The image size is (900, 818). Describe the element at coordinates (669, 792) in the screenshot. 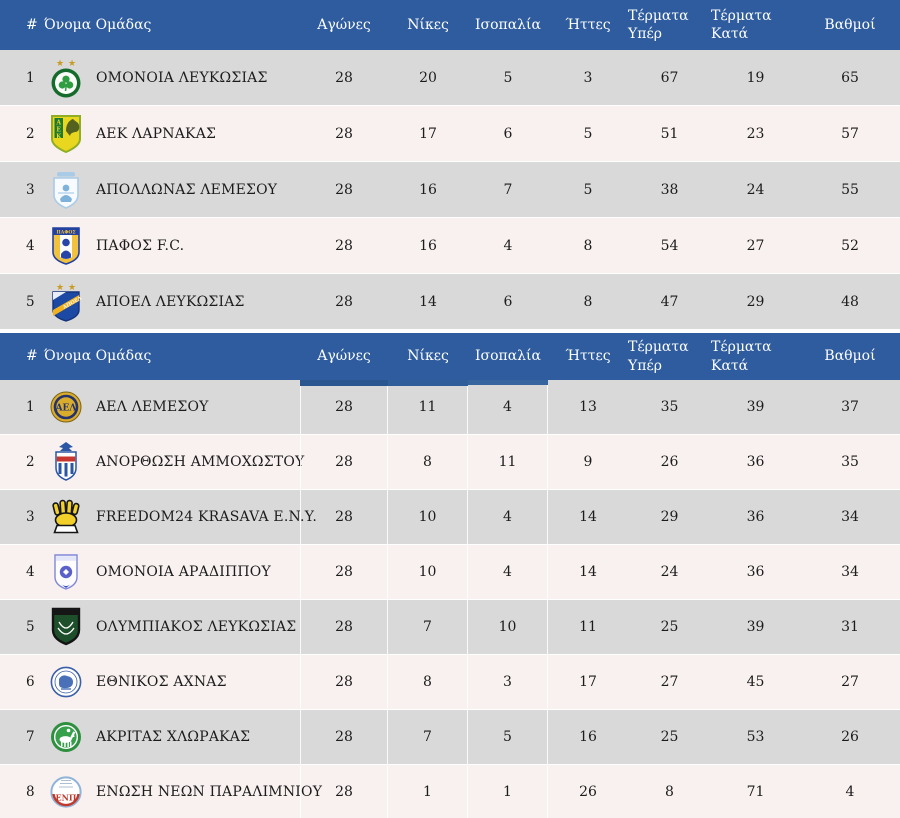

I see `stat-goals_for: 8` at that location.